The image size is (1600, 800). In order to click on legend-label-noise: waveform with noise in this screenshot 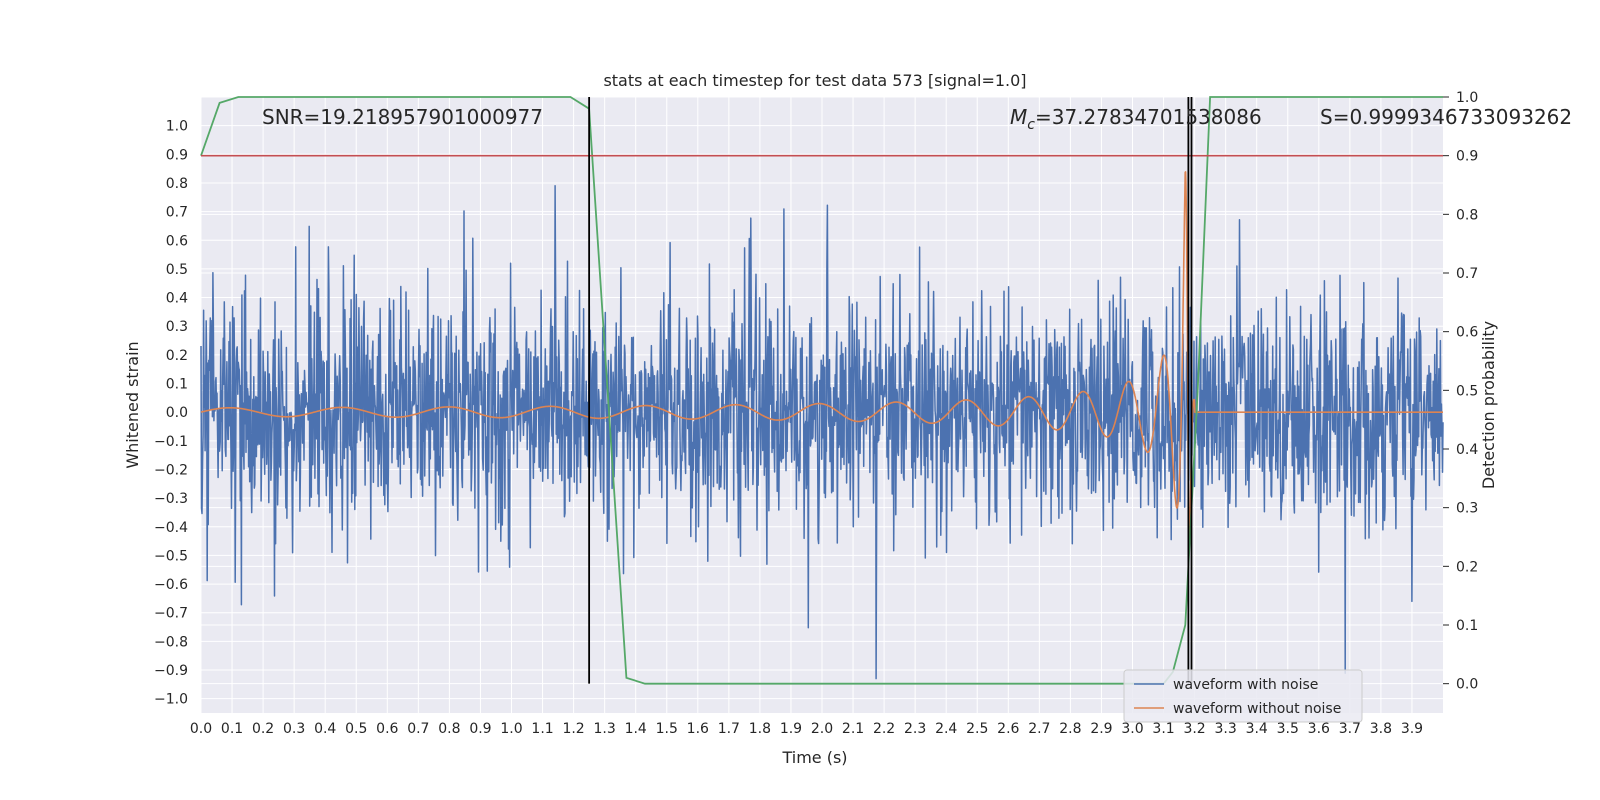, I will do `click(1245, 685)`.